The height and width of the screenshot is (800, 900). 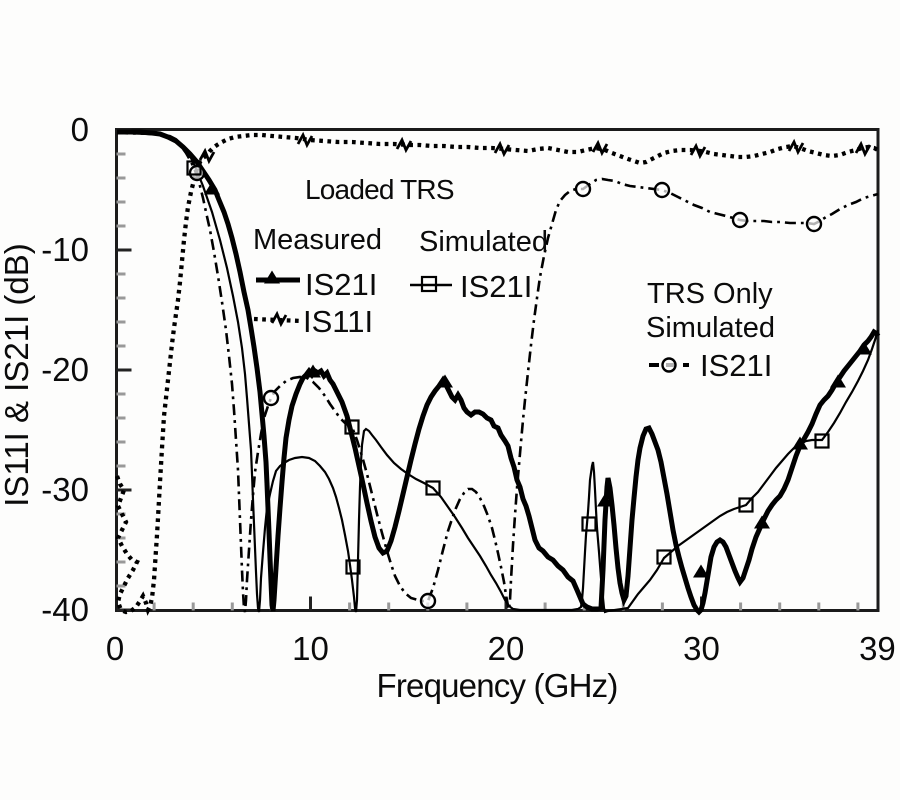 What do you see at coordinates (877, 648) in the screenshot?
I see `svg-text: 39` at bounding box center [877, 648].